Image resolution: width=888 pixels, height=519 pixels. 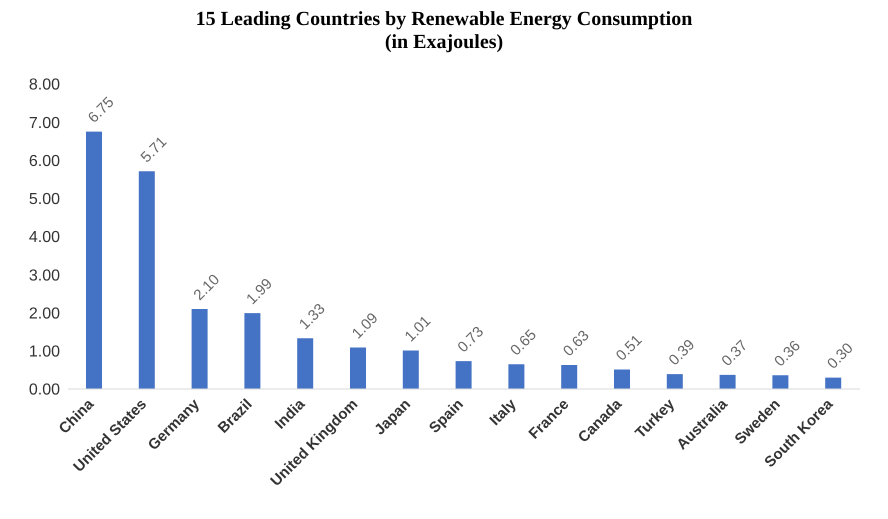 I want to click on chart-title: 15 Leading Countries by Renewable Energy Consumption, so click(x=444, y=19).